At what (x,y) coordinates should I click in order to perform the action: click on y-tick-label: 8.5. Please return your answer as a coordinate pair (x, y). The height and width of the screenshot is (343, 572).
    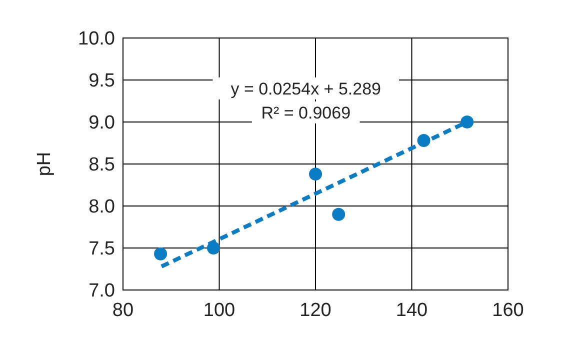
    Looking at the image, I should click on (101, 165).